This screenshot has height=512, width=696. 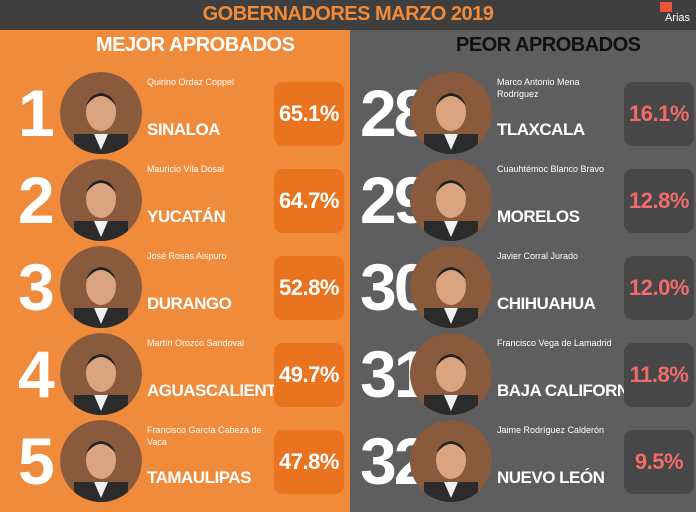 I want to click on state: NUEVO LEÓN, so click(x=551, y=477).